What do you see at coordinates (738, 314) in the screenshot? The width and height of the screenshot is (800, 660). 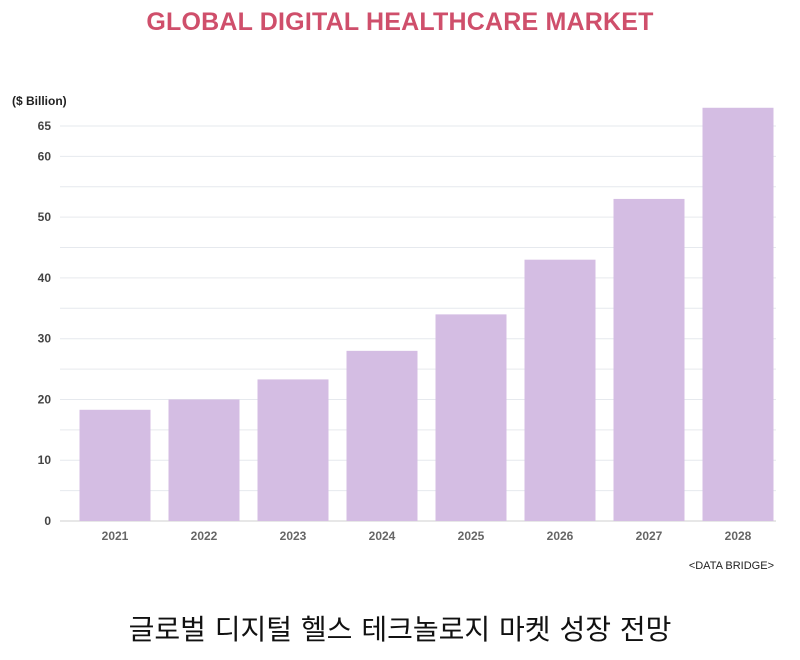 I see `bar-2028` at bounding box center [738, 314].